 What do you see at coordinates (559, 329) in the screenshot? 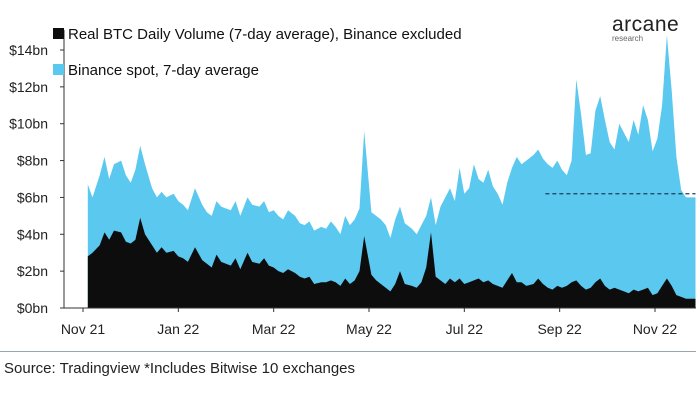
I see `x-tick-label: Sep 22` at bounding box center [559, 329].